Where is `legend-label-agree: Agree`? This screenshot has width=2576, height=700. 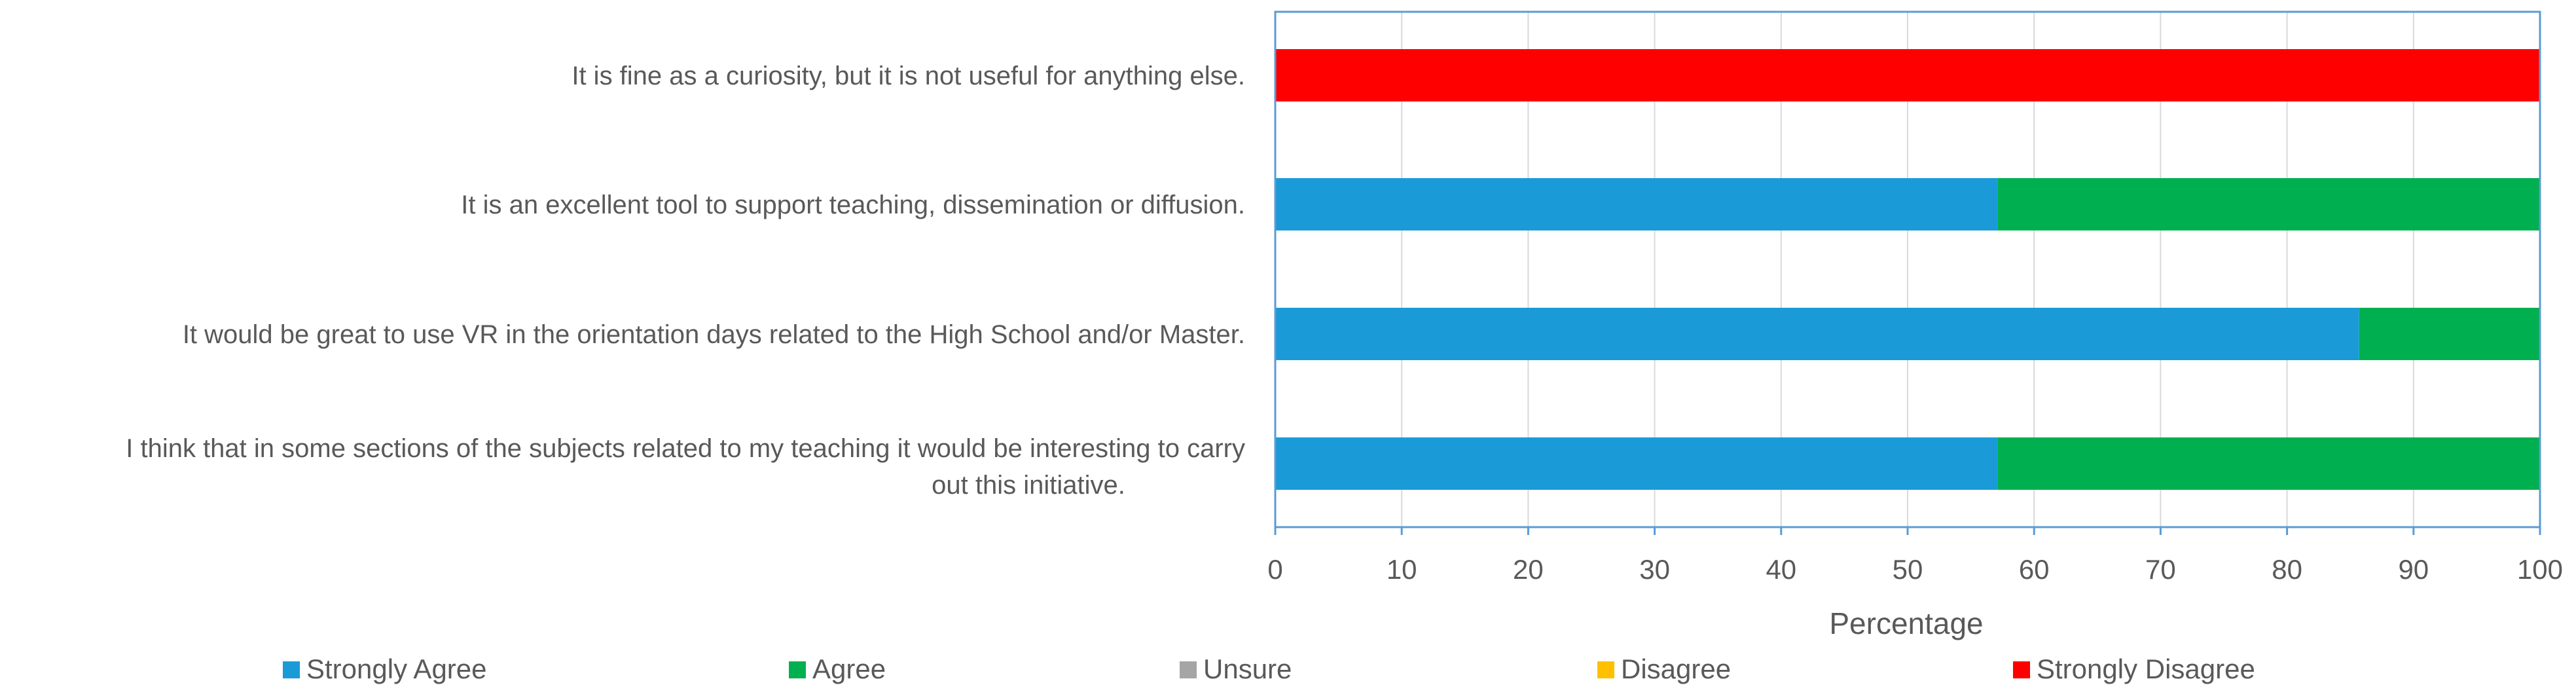 legend-label-agree: Agree is located at coordinates (849, 669).